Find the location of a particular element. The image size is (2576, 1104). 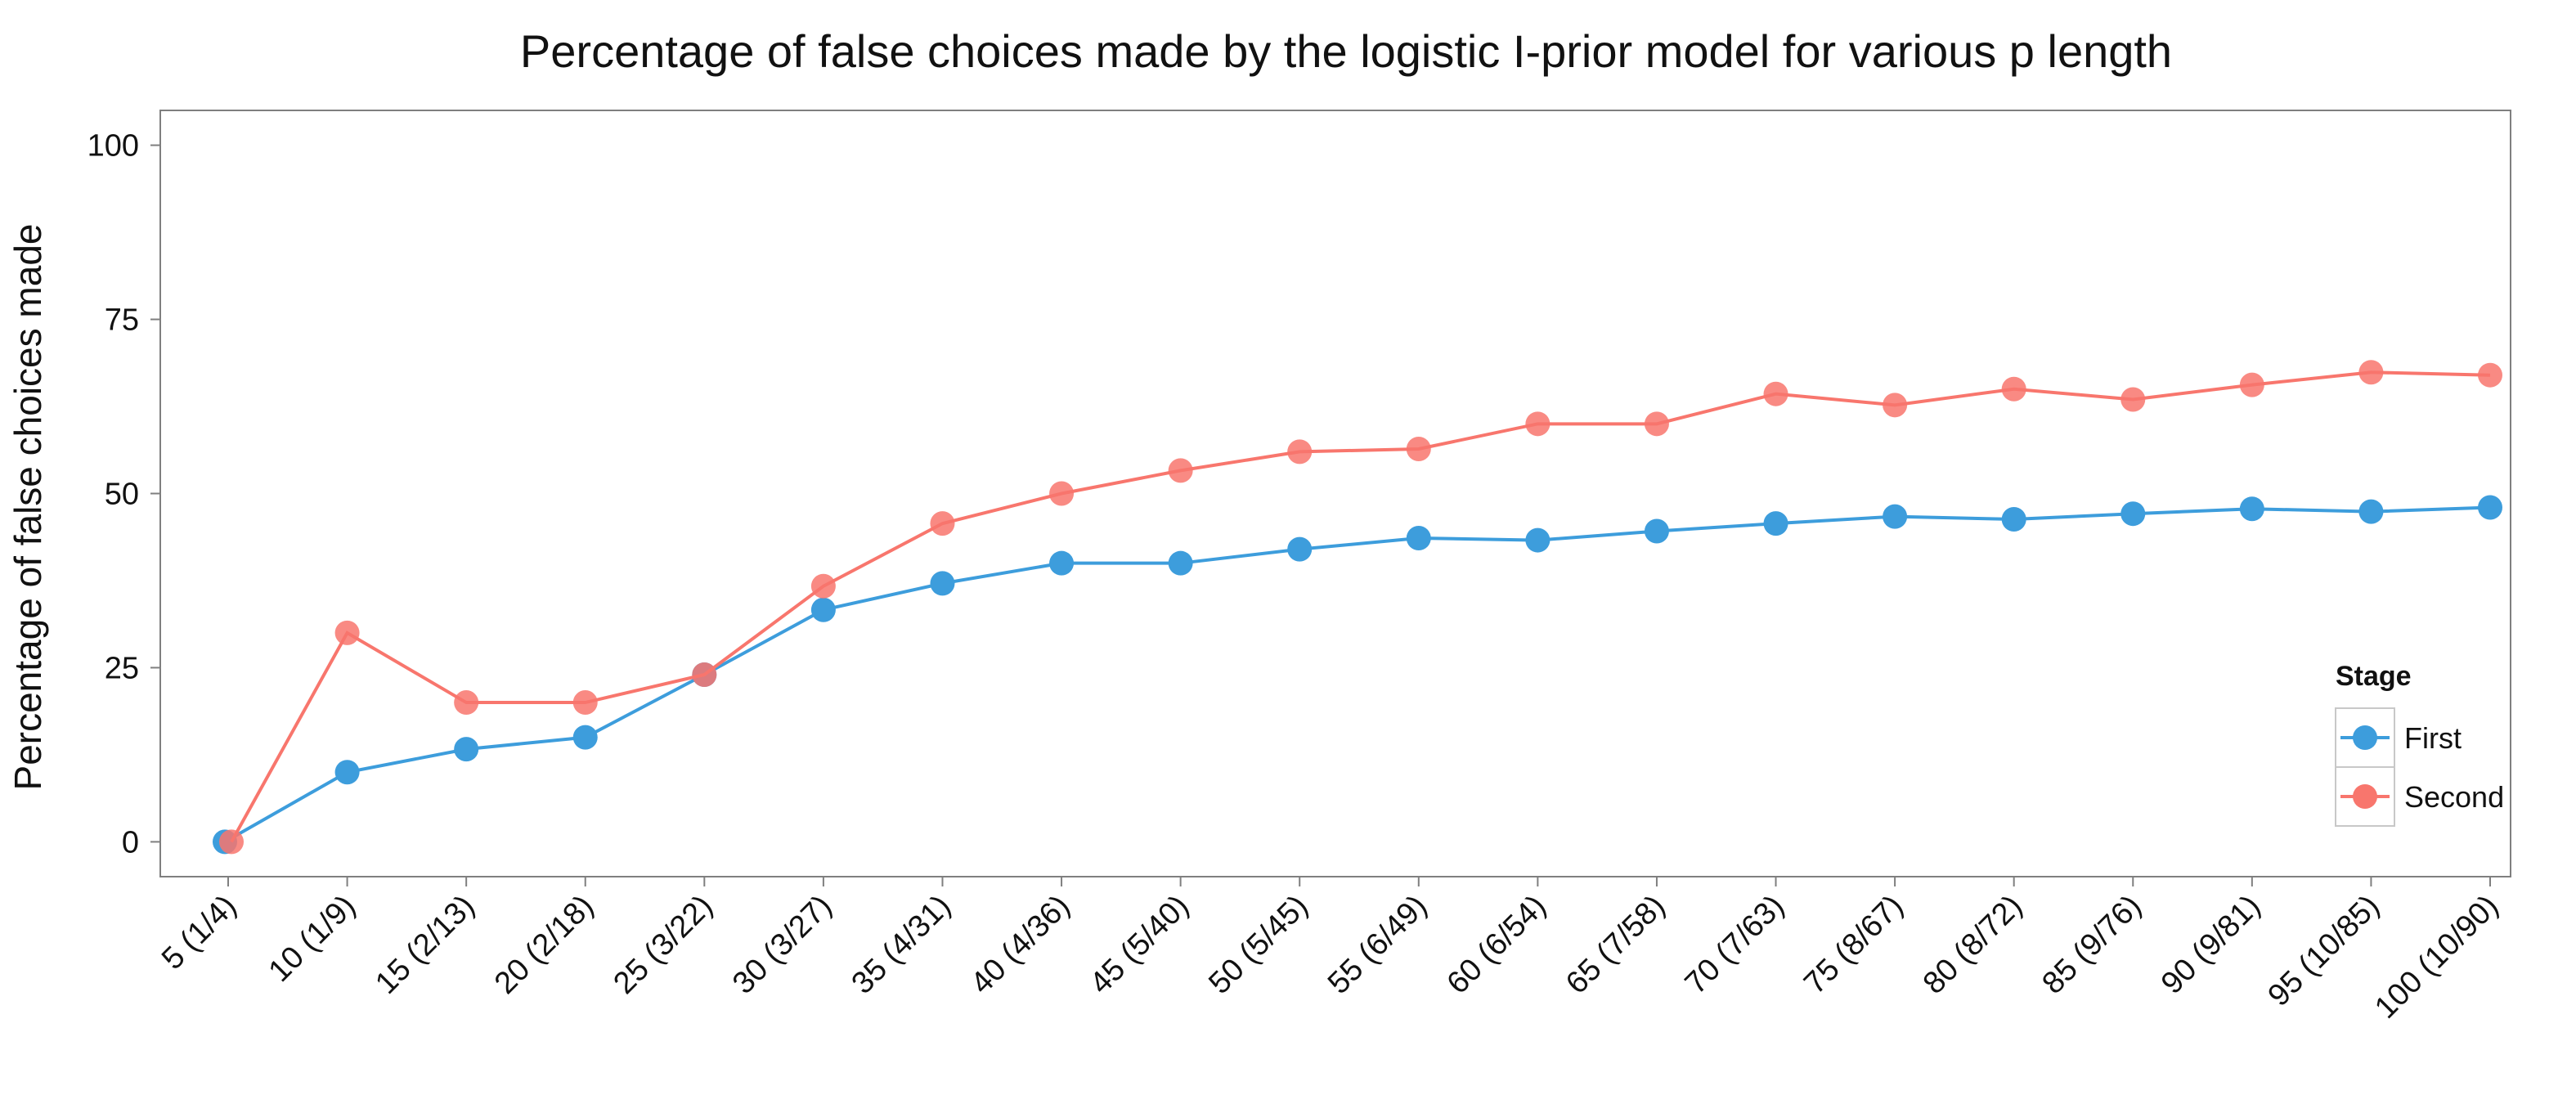

y-tick-label: 75 is located at coordinates (122, 320).